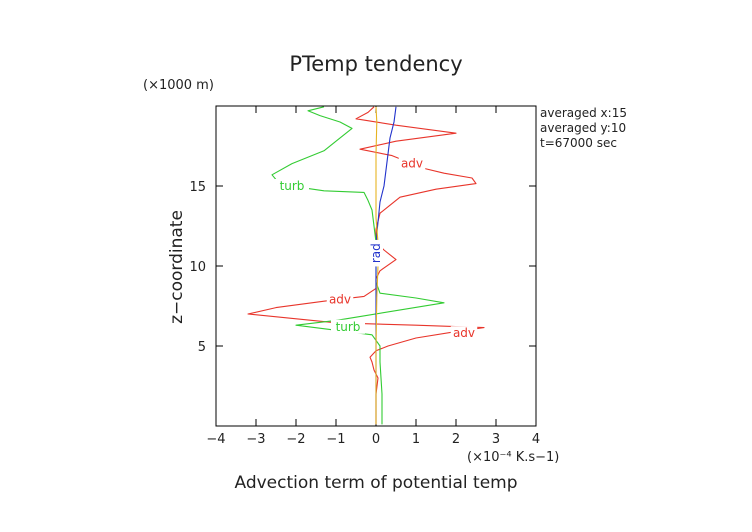 The image size is (752, 532). Describe the element at coordinates (375, 483) in the screenshot. I see `x-axis-label: Advection term of potential temp` at that location.